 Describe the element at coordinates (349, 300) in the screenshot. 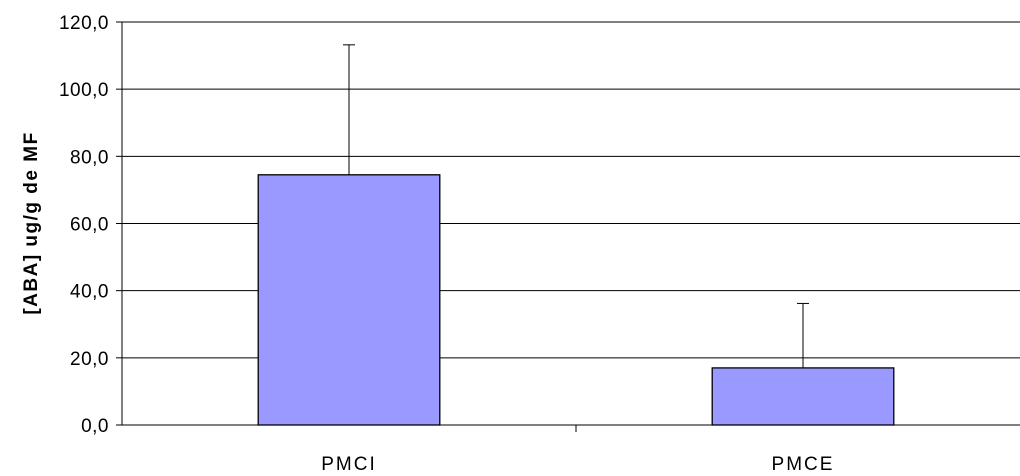

I see `bar-pmci` at that location.